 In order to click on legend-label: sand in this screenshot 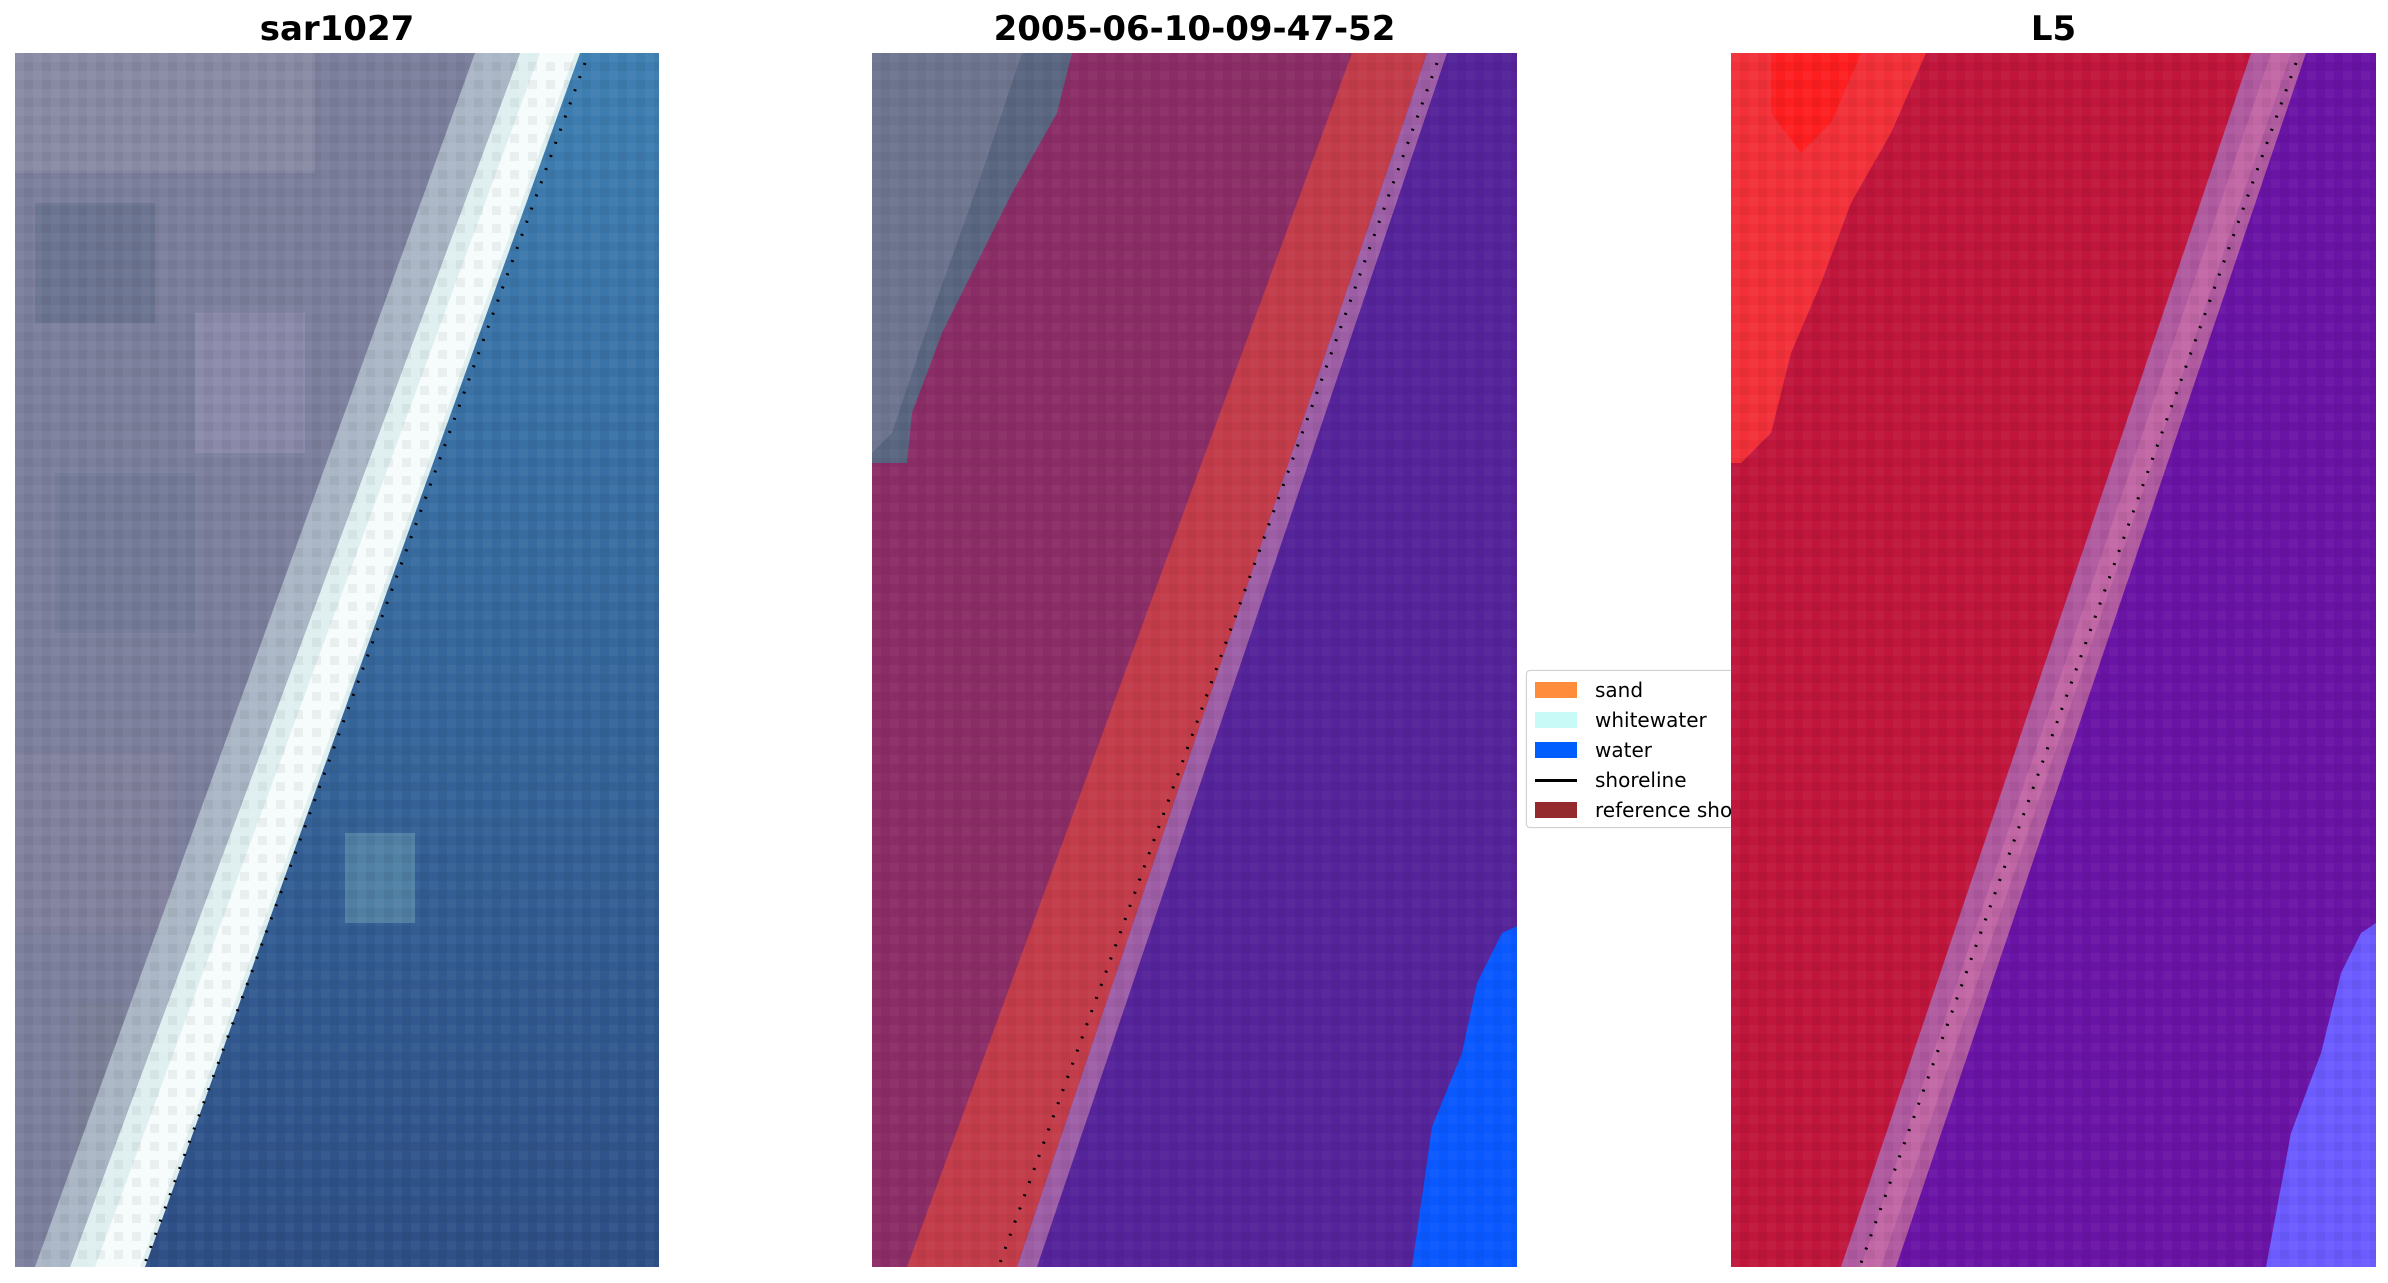, I will do `click(1619, 690)`.